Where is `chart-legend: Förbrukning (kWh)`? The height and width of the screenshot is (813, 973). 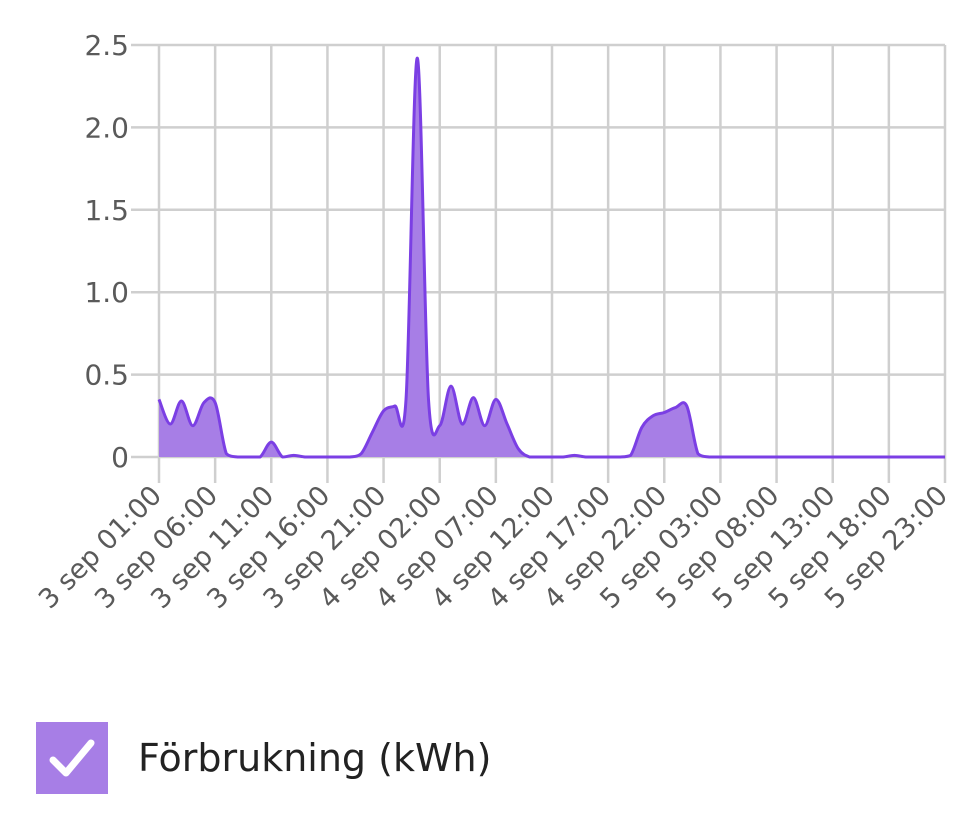 chart-legend: Förbrukning (kWh) is located at coordinates (263, 758).